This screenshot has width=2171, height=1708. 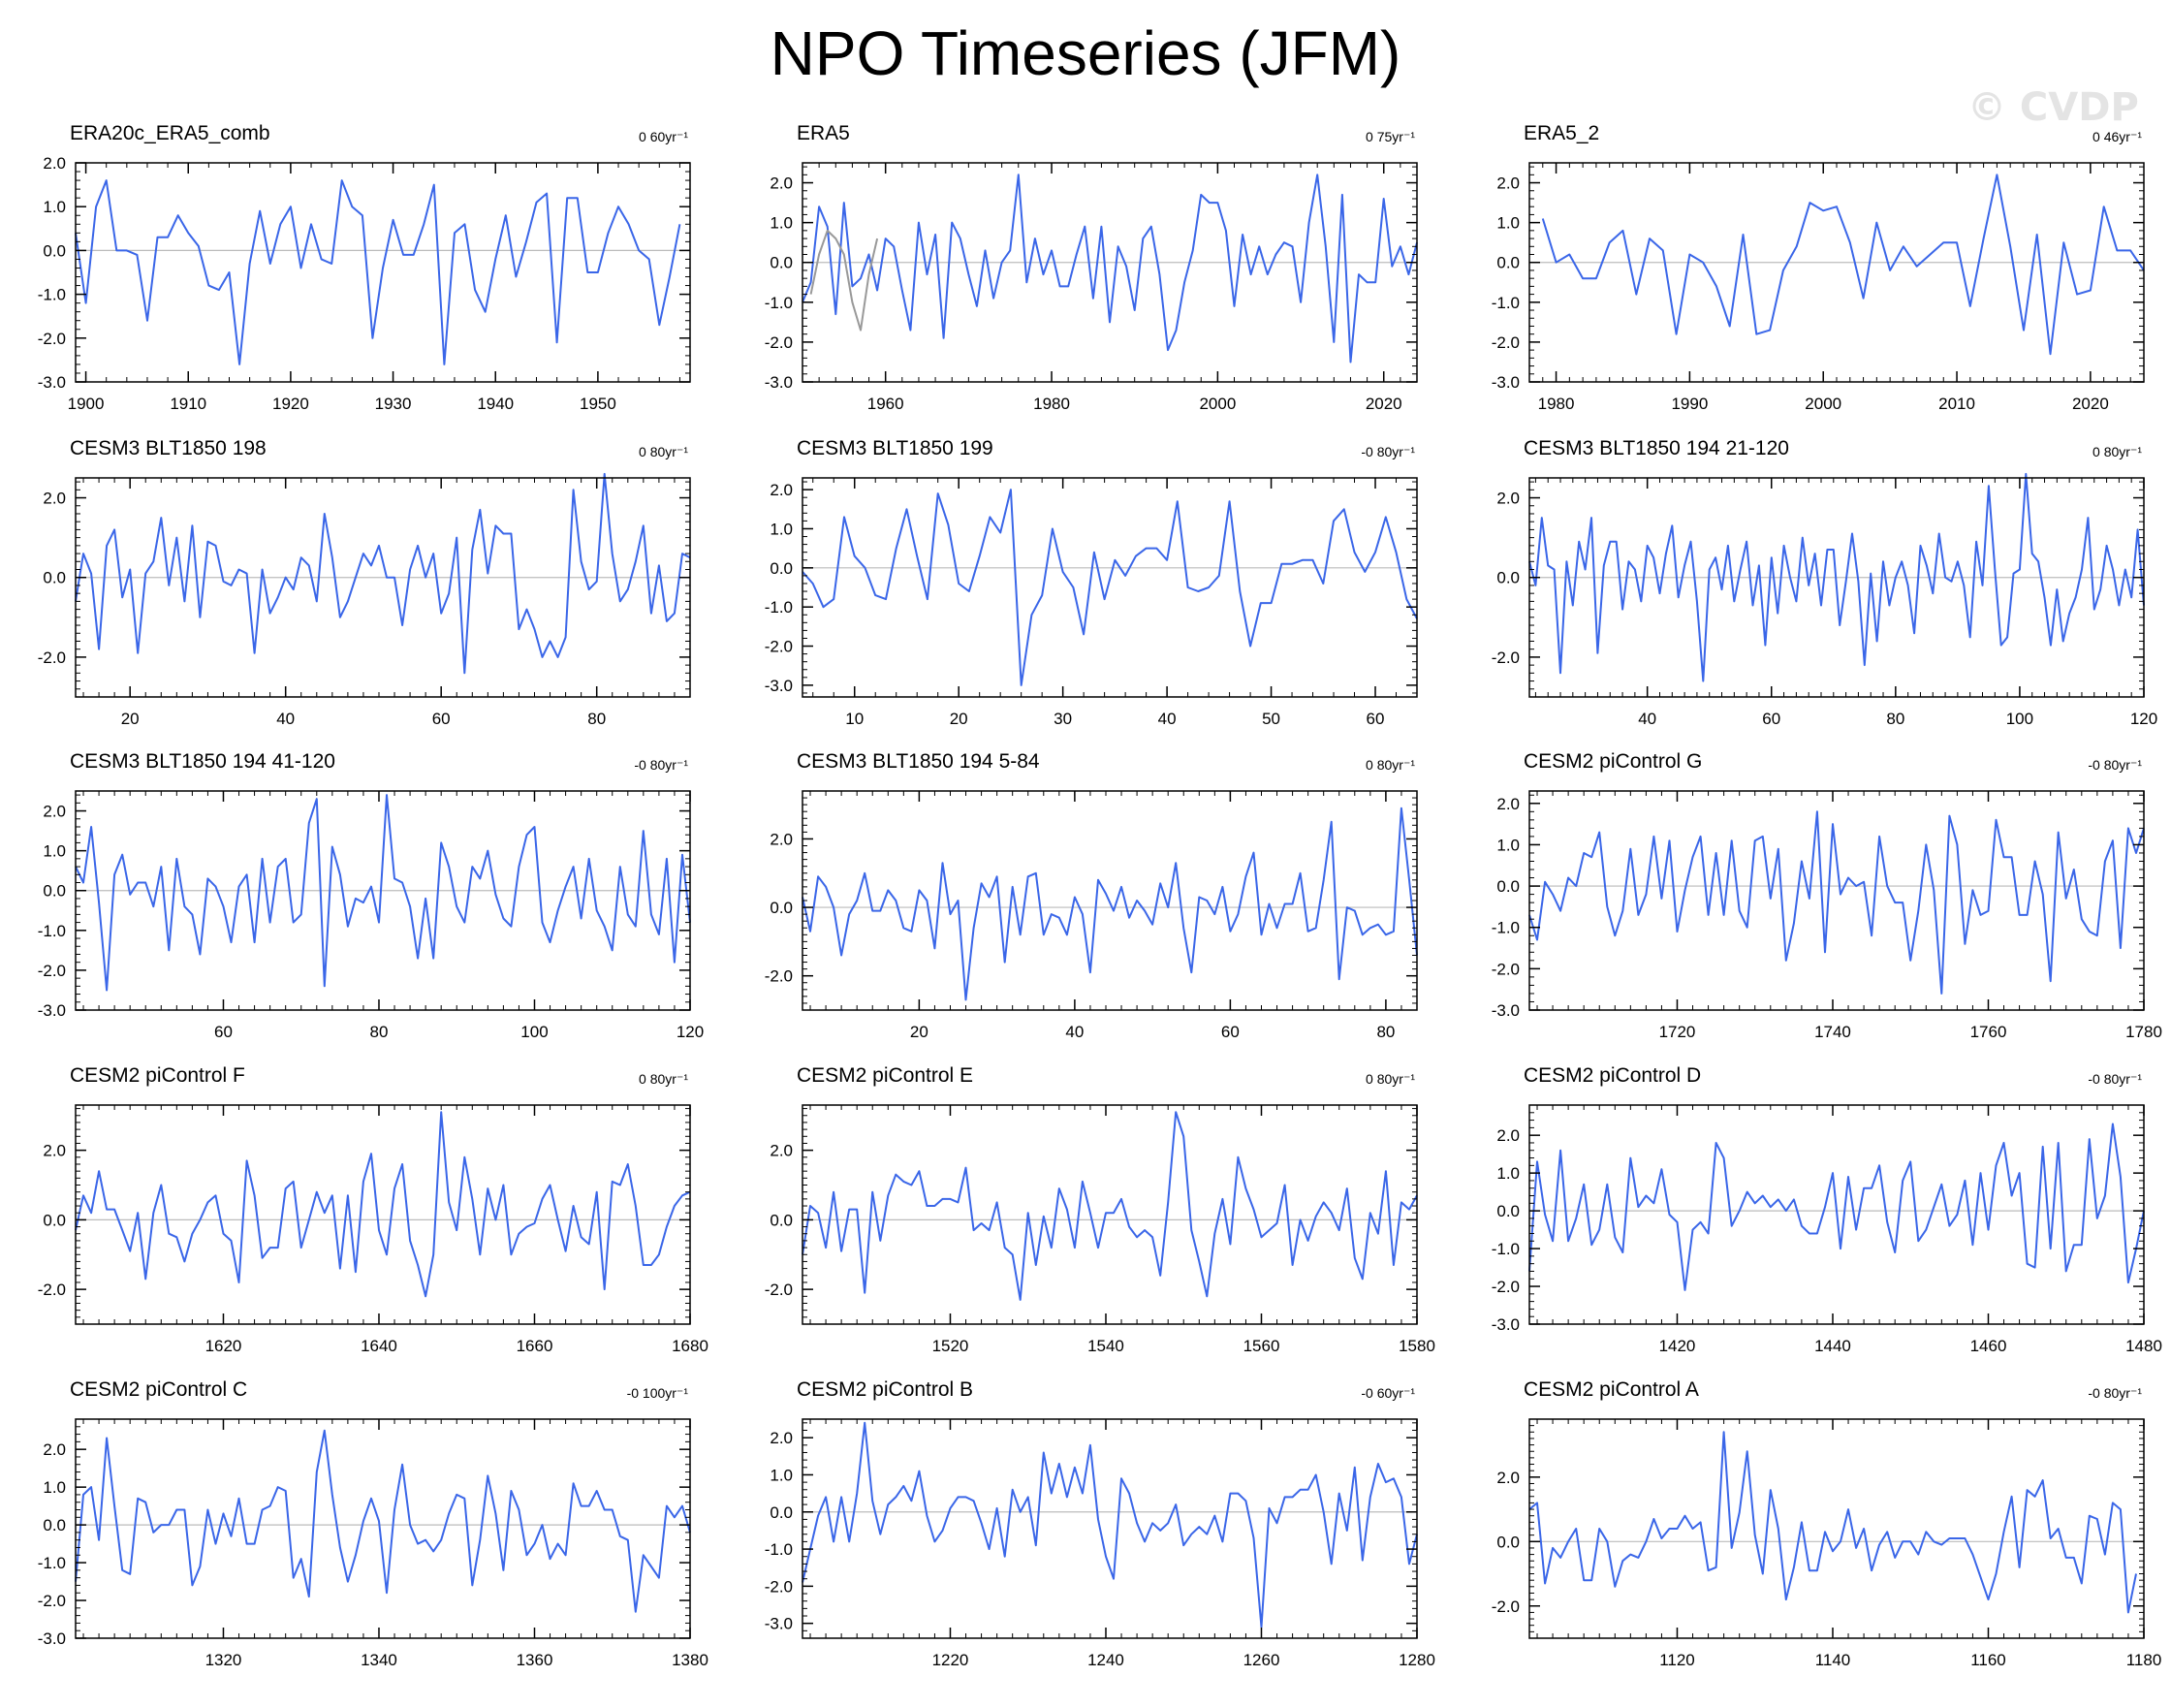 I want to click on x-tick-label: 30, so click(x=1063, y=719).